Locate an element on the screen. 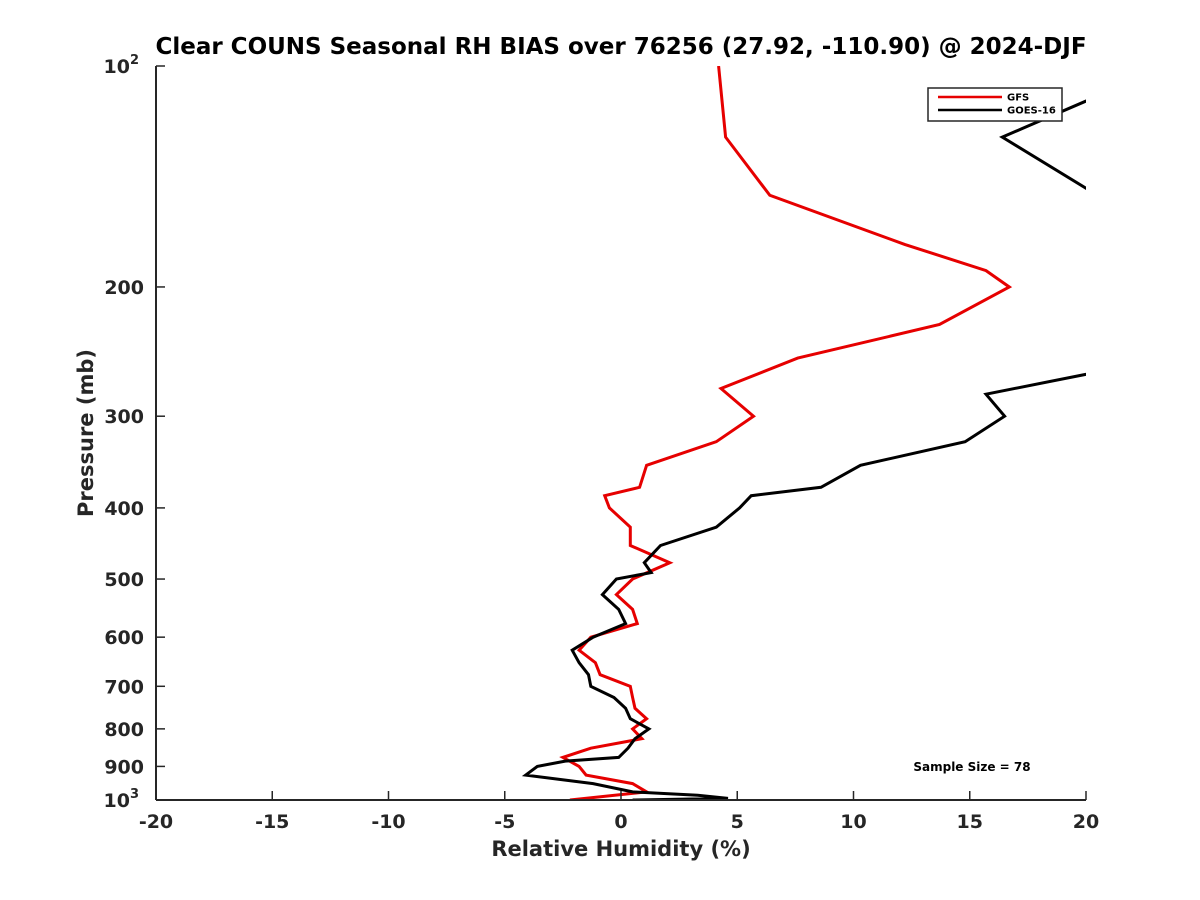  y-tick-label: 400 is located at coordinates (124, 509).